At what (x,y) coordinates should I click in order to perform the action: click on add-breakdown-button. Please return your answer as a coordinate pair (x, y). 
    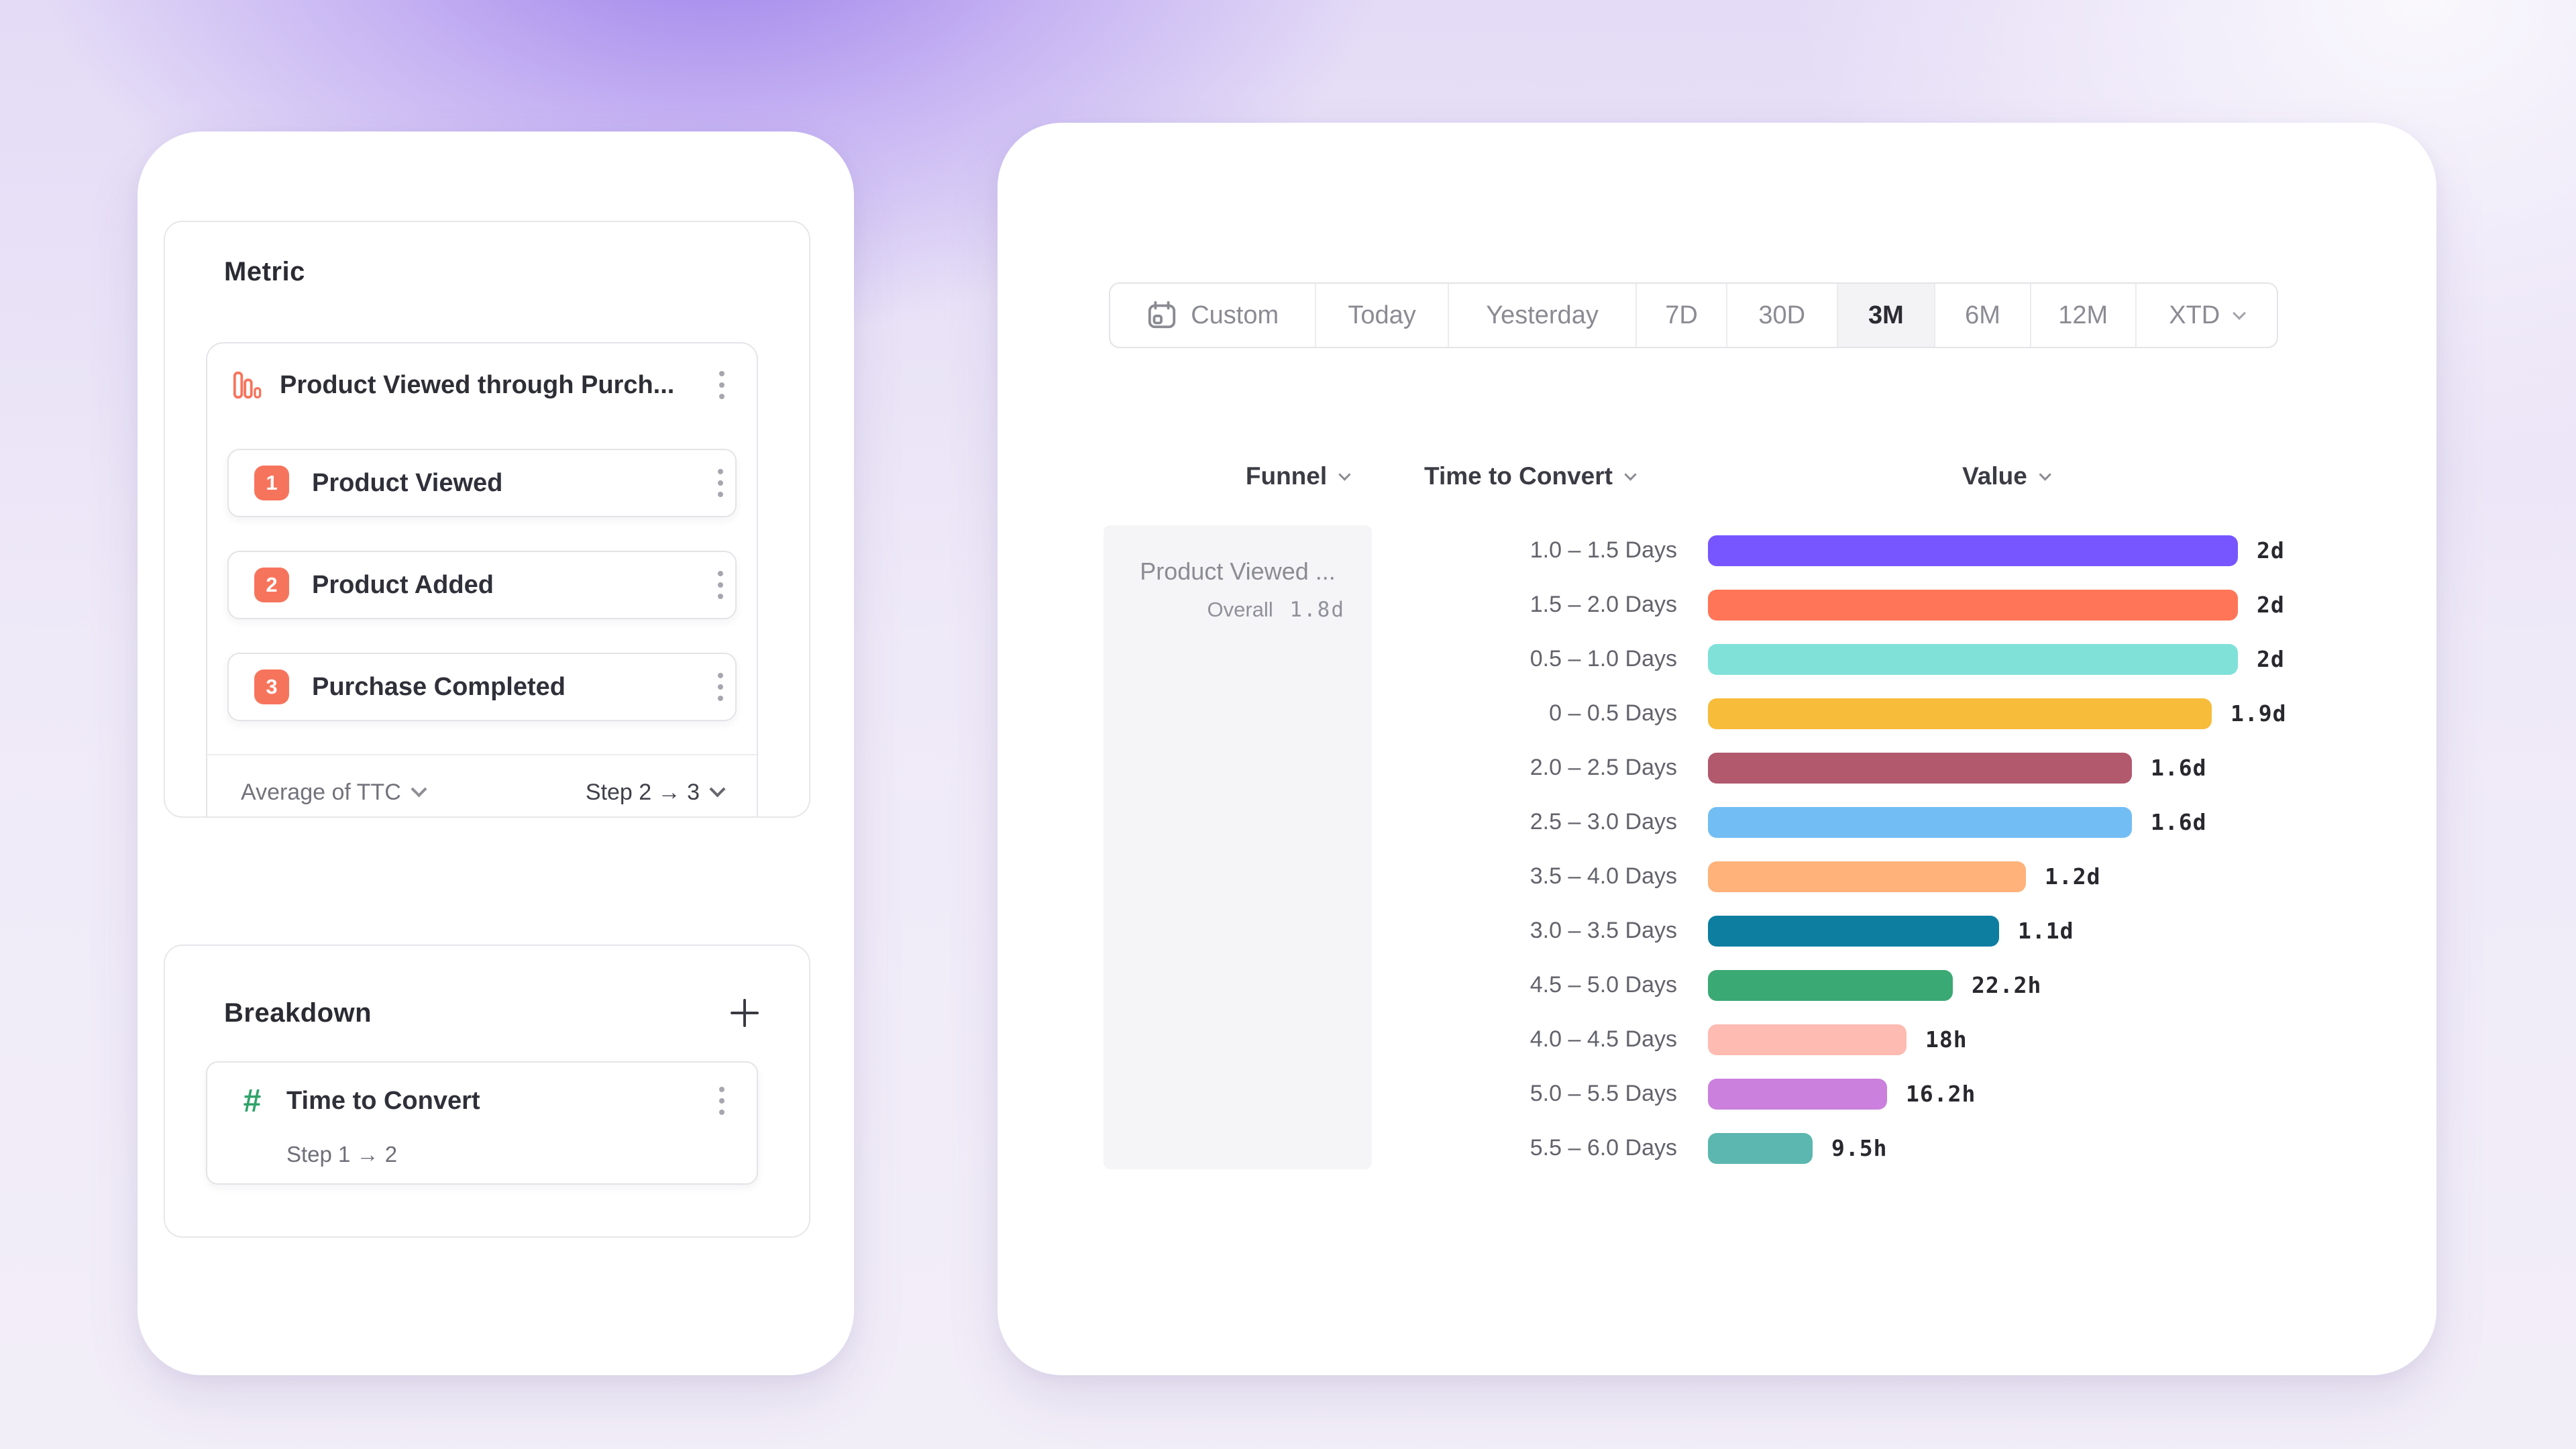
    Looking at the image, I should click on (744, 1013).